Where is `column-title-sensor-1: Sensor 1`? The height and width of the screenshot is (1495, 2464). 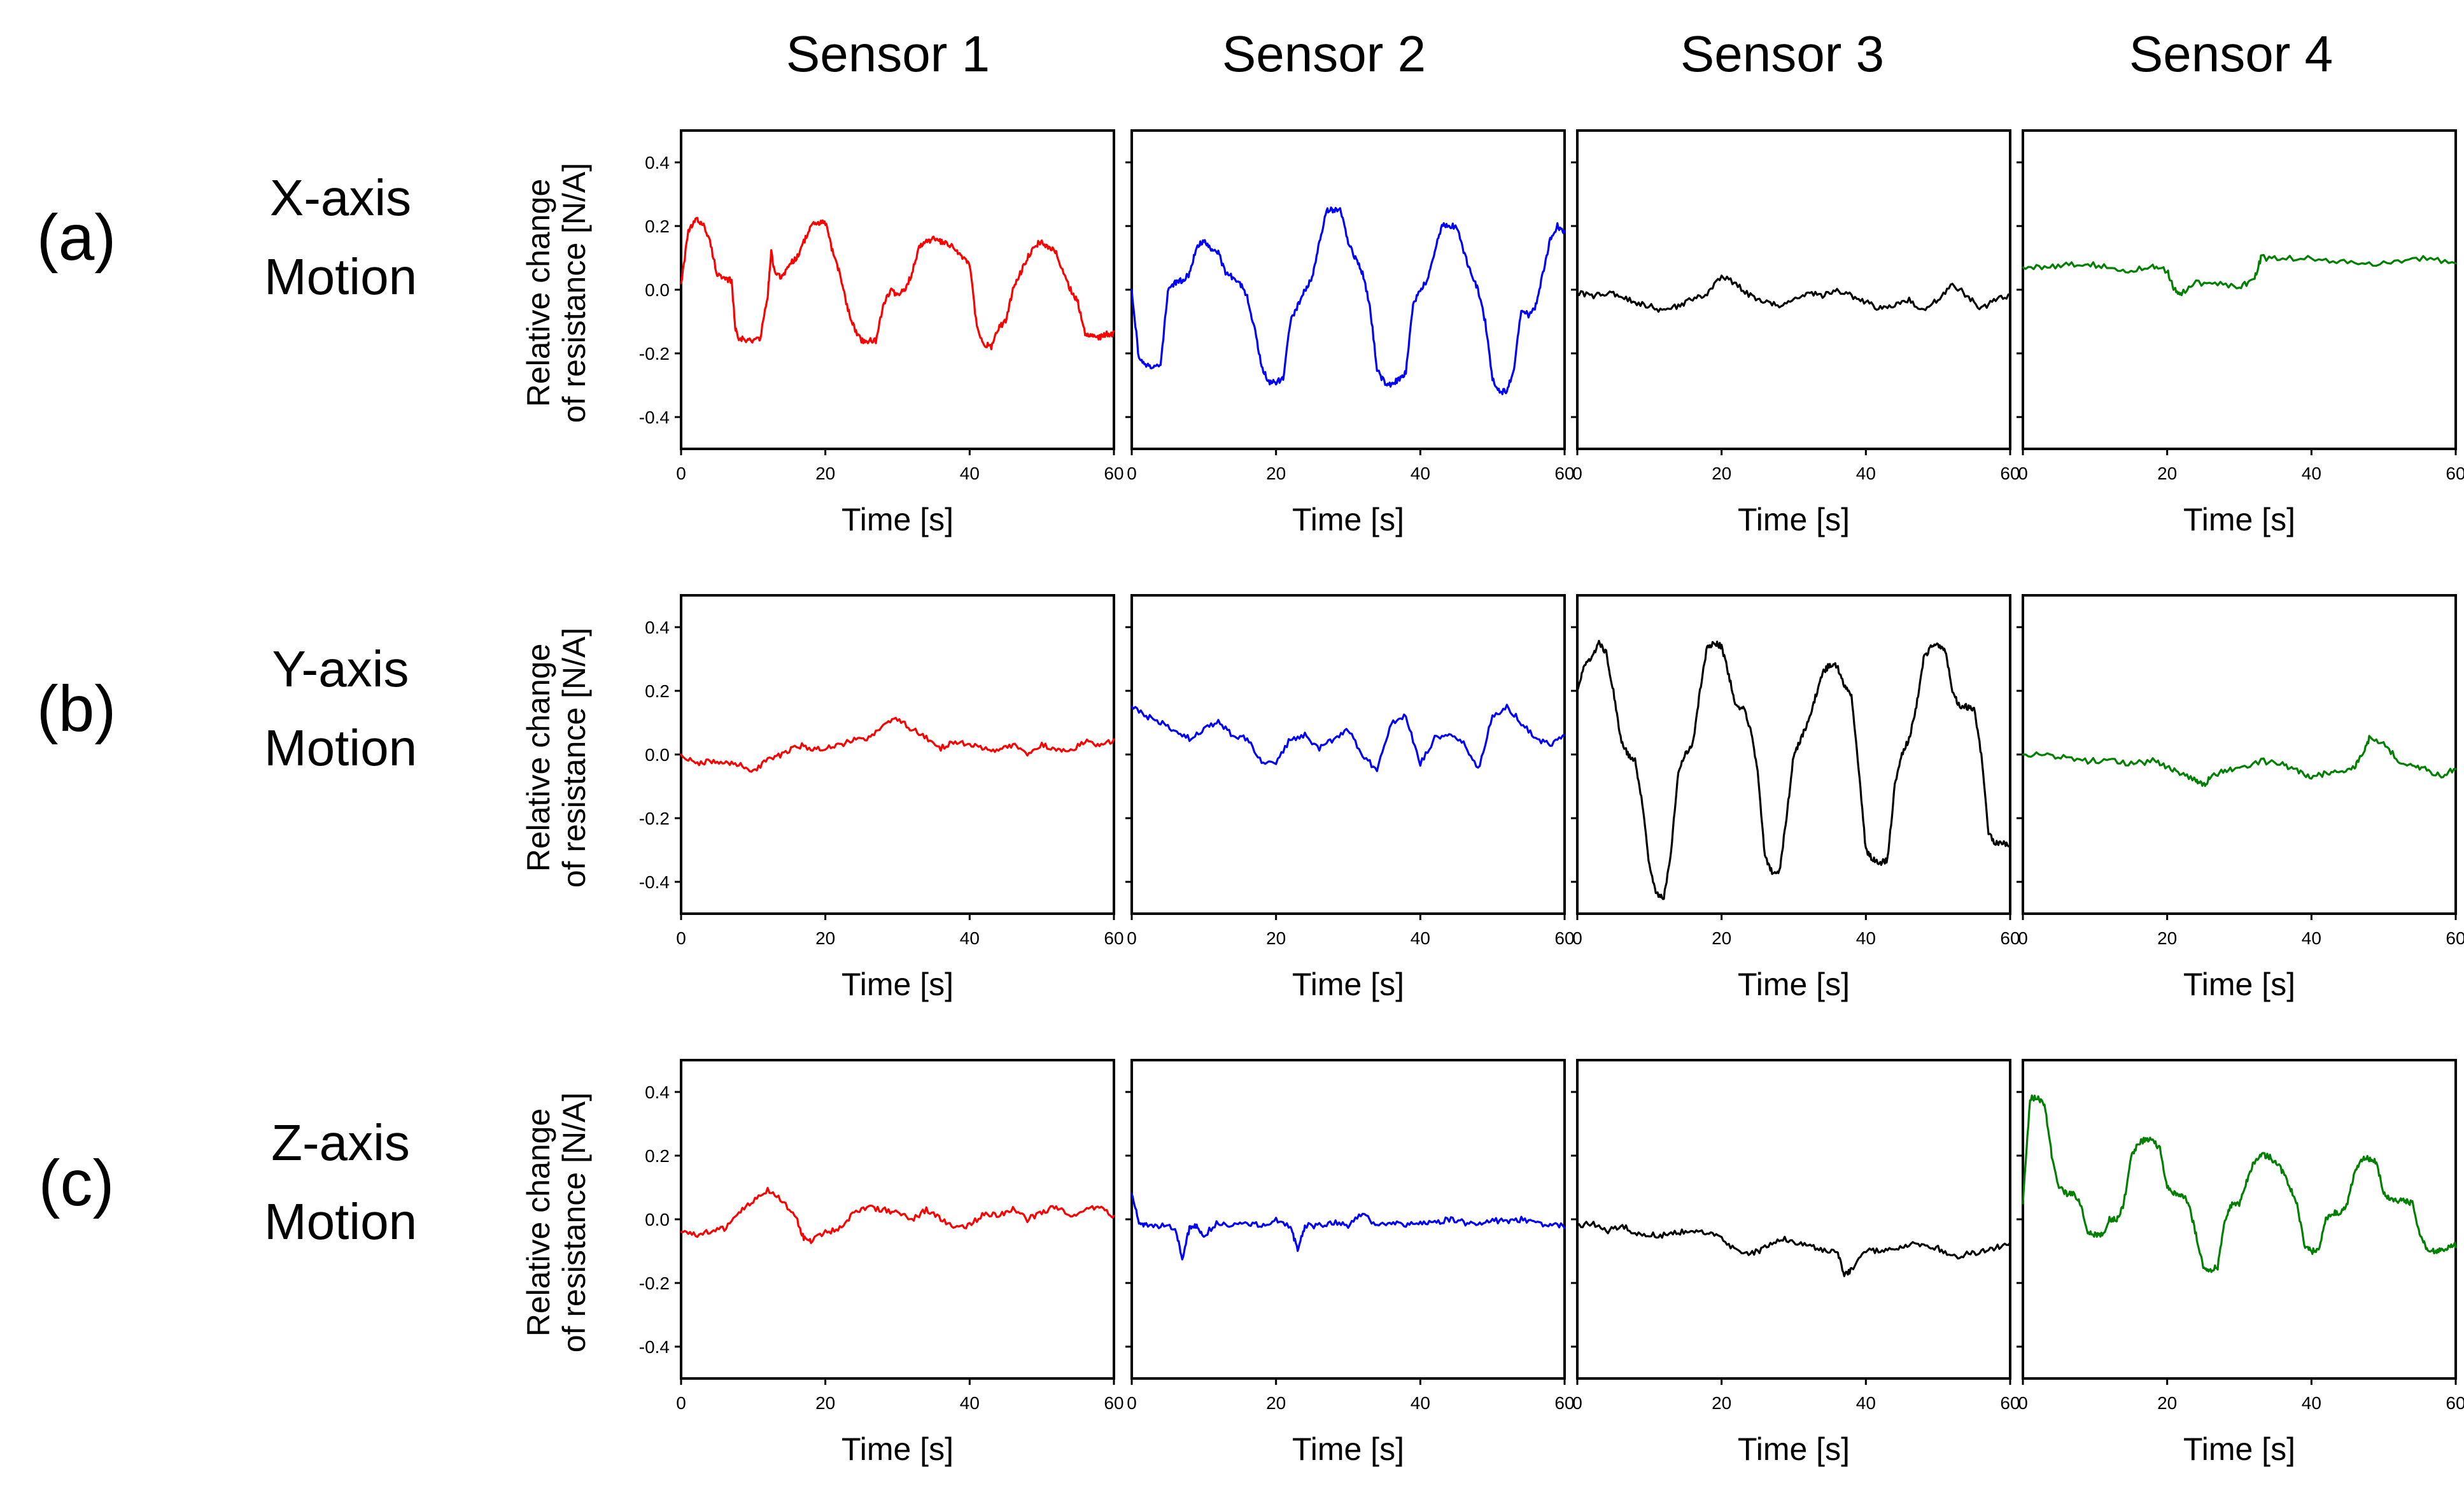
column-title-sensor-1: Sensor 1 is located at coordinates (888, 53).